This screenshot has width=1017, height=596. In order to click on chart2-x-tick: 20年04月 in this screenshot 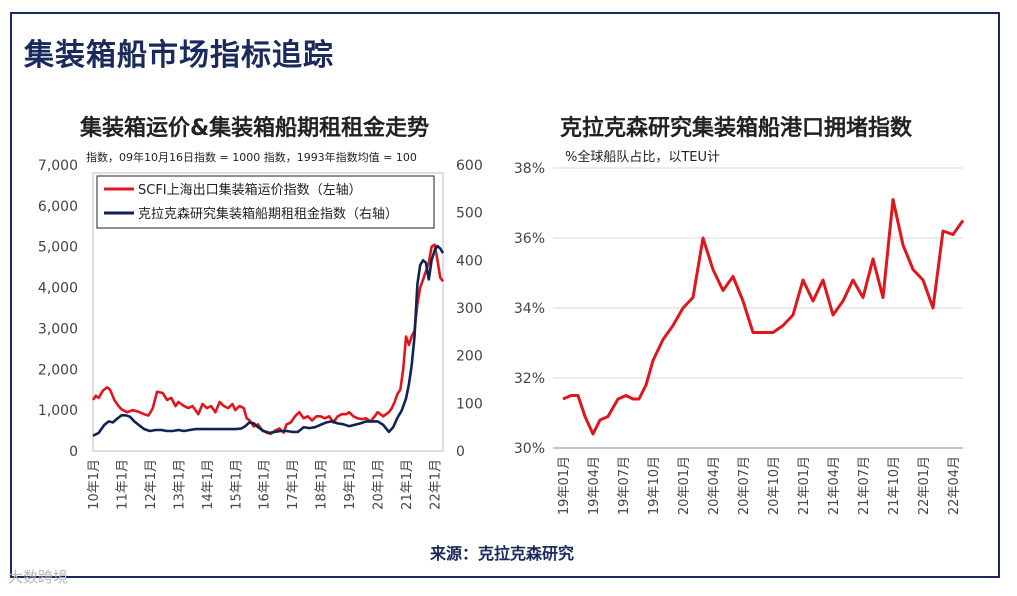, I will do `click(714, 485)`.